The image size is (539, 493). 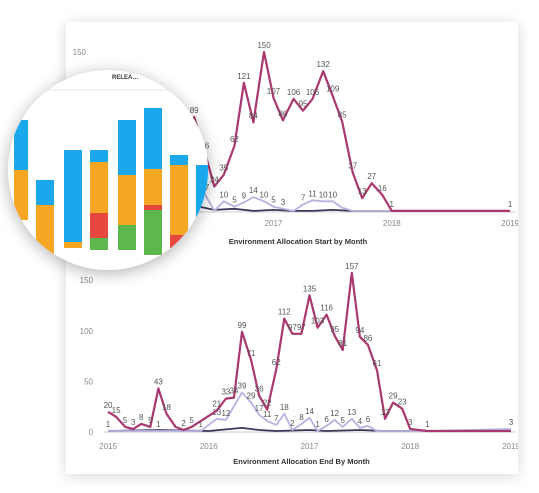 I want to click on data-label: 157, so click(x=352, y=266).